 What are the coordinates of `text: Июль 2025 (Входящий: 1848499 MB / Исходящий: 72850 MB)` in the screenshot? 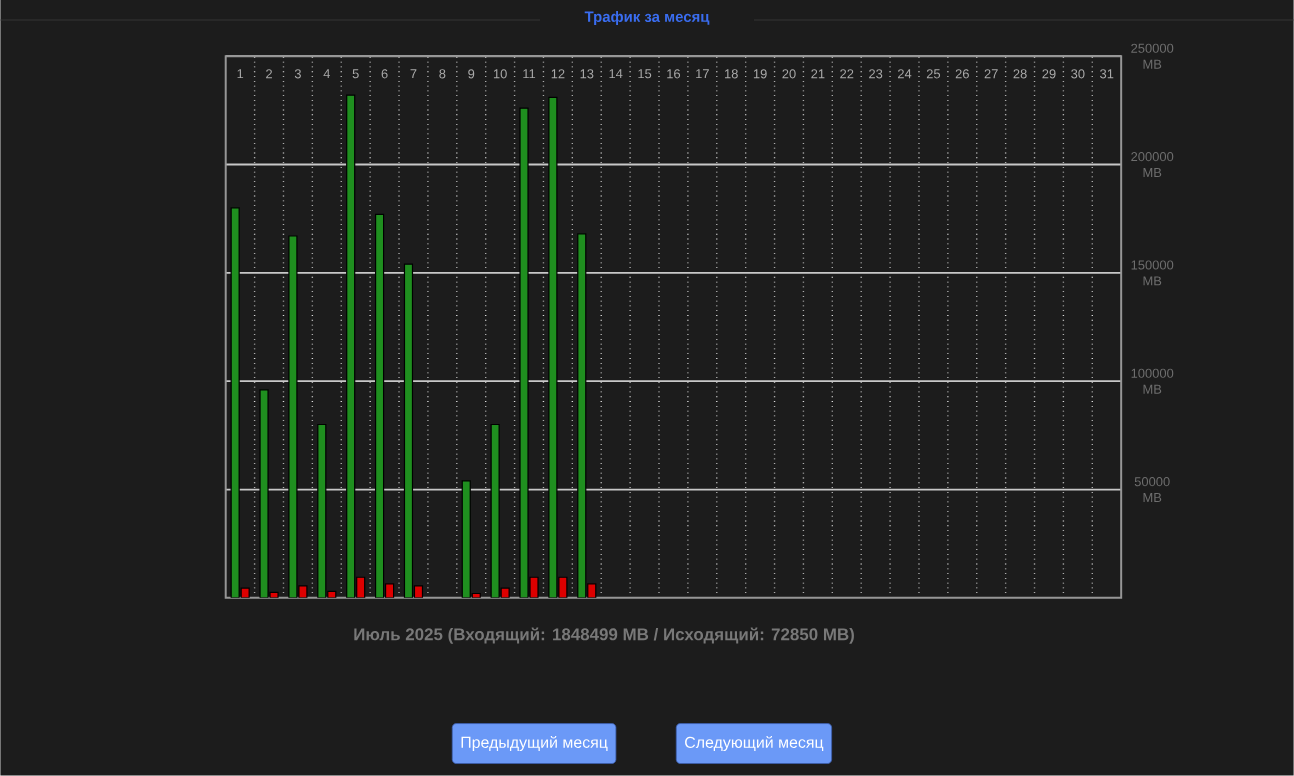 It's located at (604, 635).